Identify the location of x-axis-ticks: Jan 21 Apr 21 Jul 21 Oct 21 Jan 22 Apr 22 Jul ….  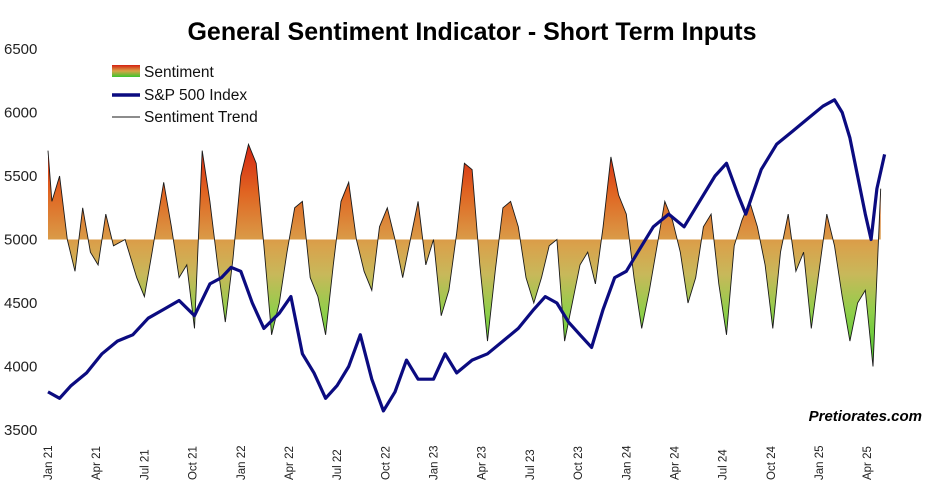
(458, 462).